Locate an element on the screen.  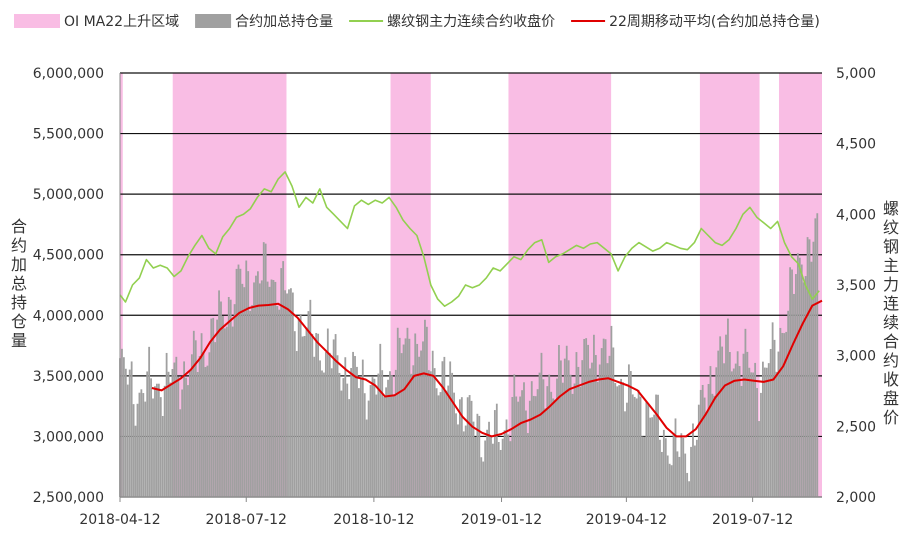
axis-title-char: 合 is located at coordinates (891, 341).